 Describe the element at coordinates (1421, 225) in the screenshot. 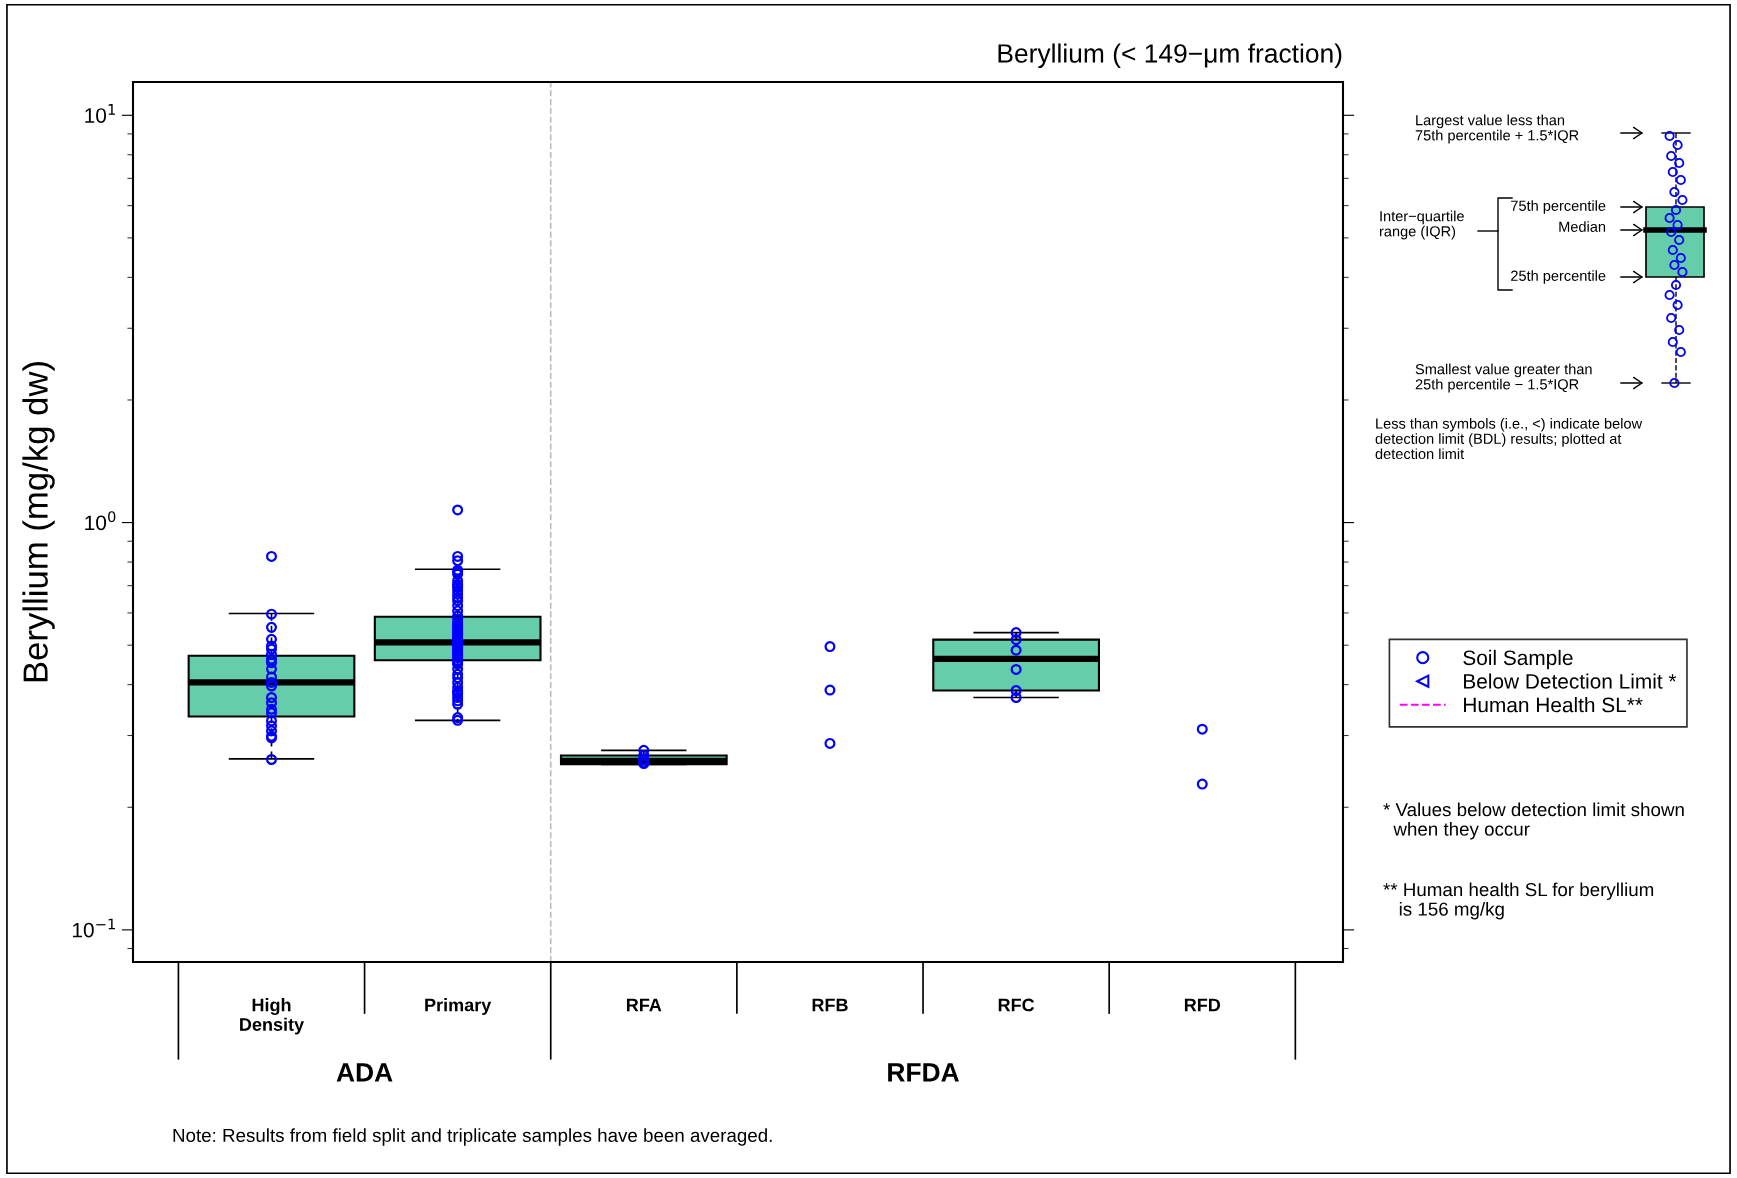

I see `text: Inter−quartile range (IQR)` at that location.